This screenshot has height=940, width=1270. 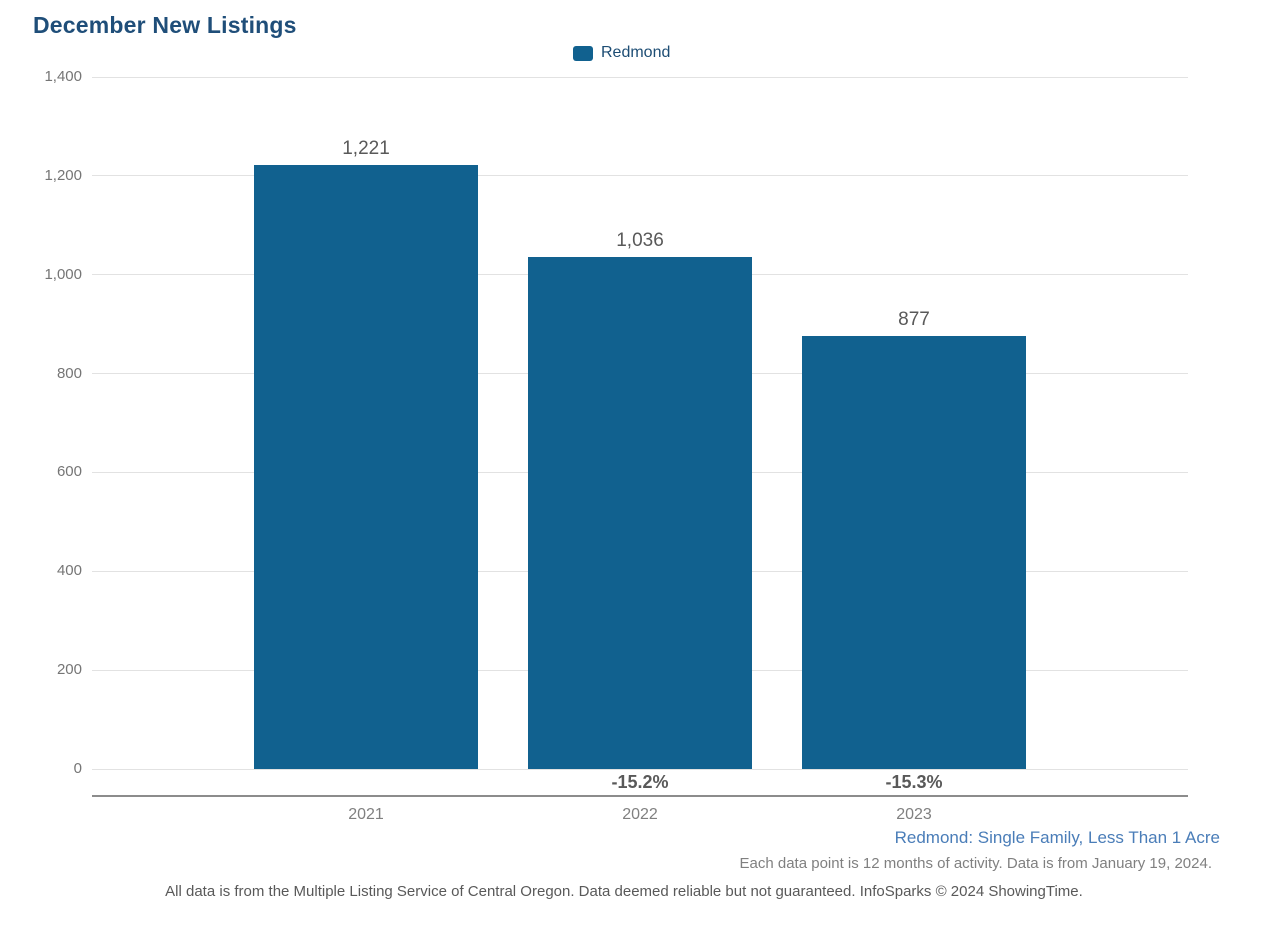 I want to click on legend: Redmond, so click(x=621, y=53).